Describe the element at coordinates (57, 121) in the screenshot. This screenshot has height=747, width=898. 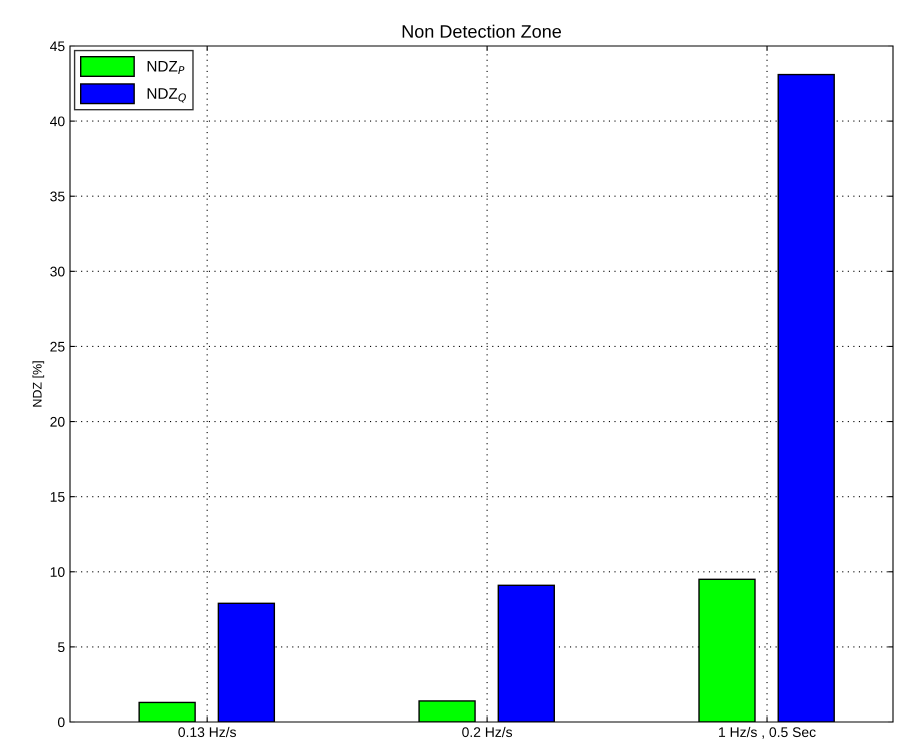
I see `y-tick-label: 40` at that location.